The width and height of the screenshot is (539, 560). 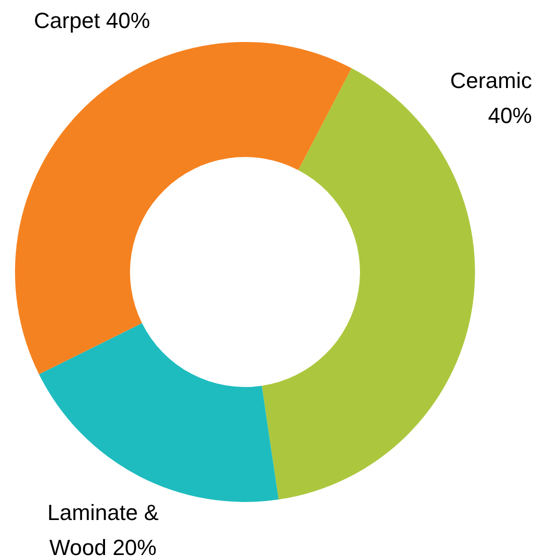 I want to click on slice-label: Carpet 40%, so click(x=92, y=20).